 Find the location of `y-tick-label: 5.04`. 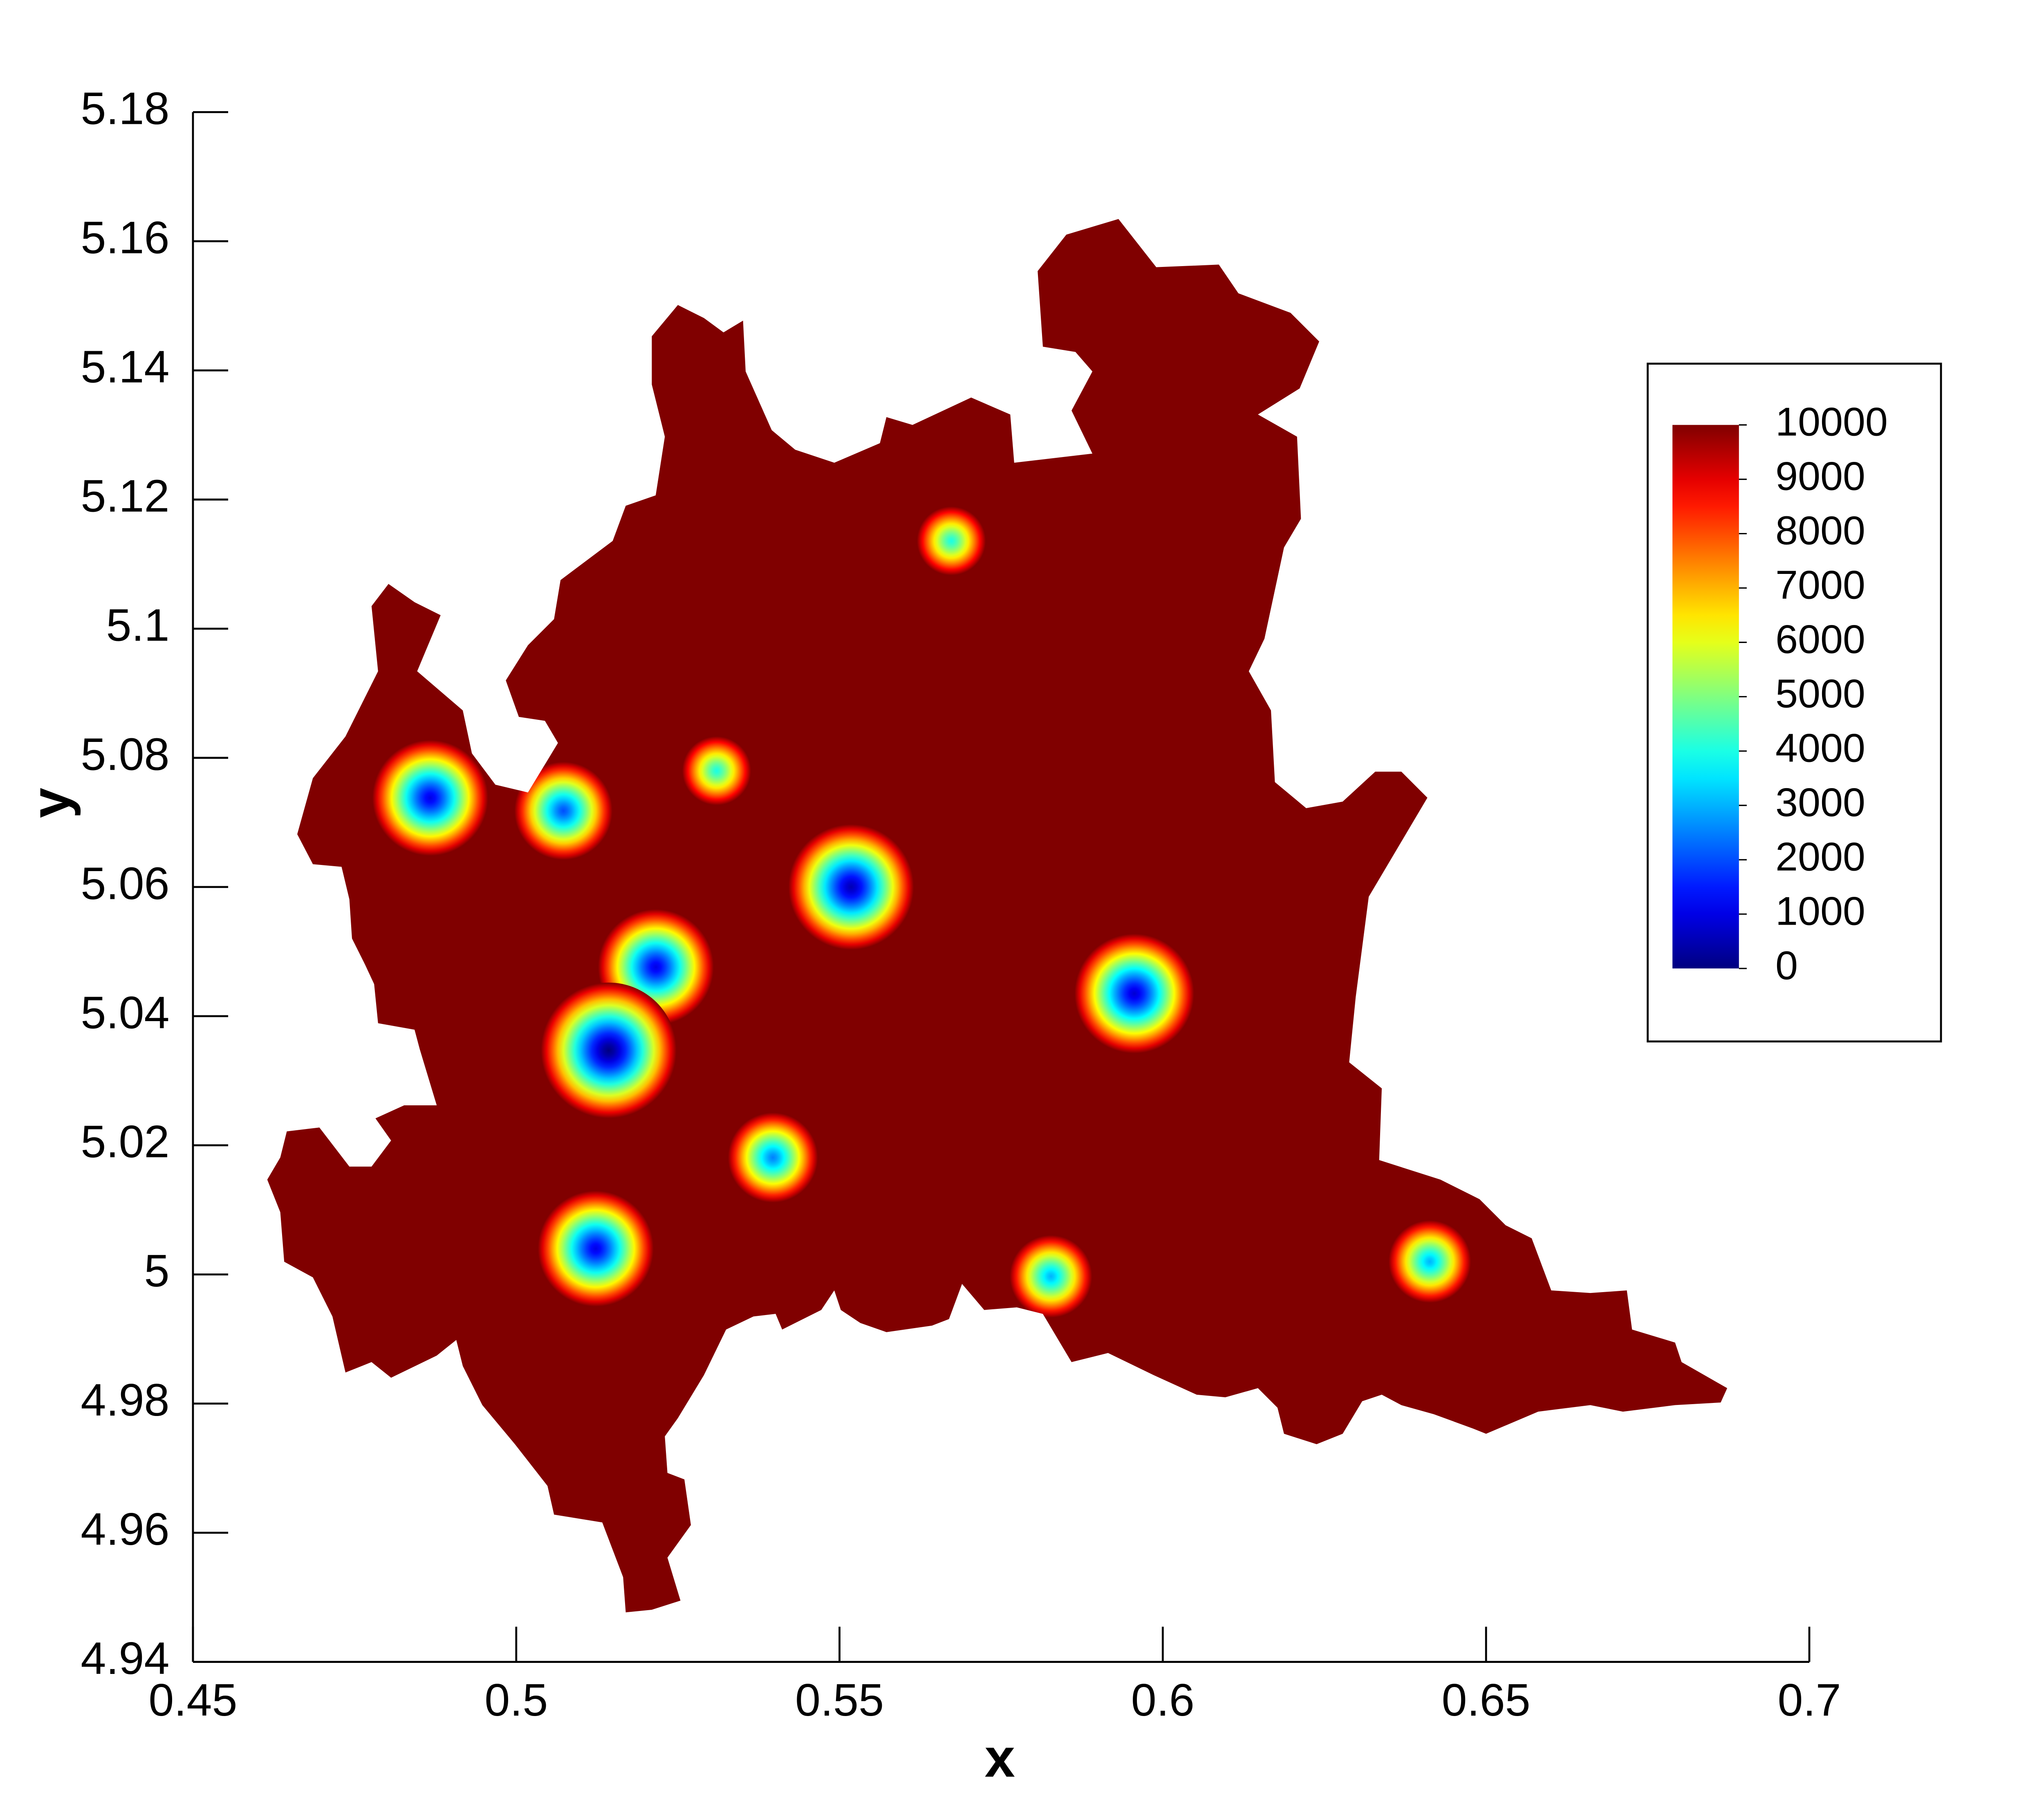

y-tick-label: 5.04 is located at coordinates (125, 1012).